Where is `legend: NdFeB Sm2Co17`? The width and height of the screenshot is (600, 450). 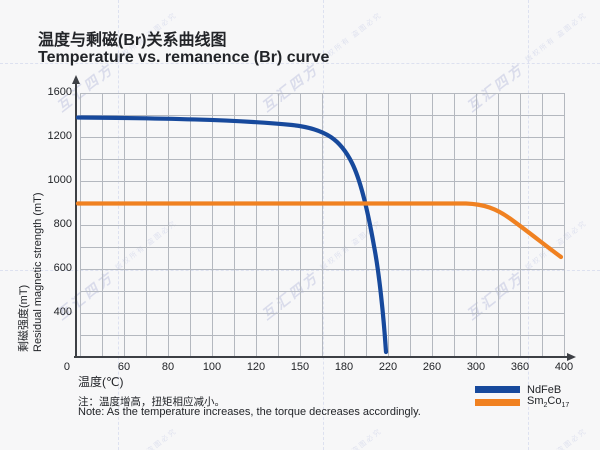 legend: NdFeB Sm2Co17 is located at coordinates (522, 396).